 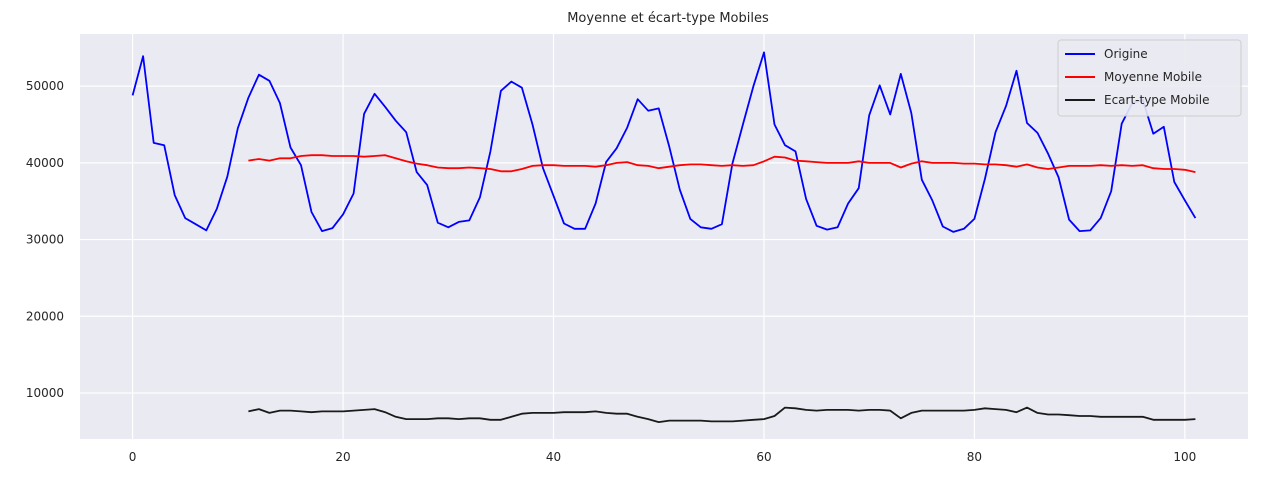 What do you see at coordinates (45, 86) in the screenshot?
I see `y-tick-label: 50000` at bounding box center [45, 86].